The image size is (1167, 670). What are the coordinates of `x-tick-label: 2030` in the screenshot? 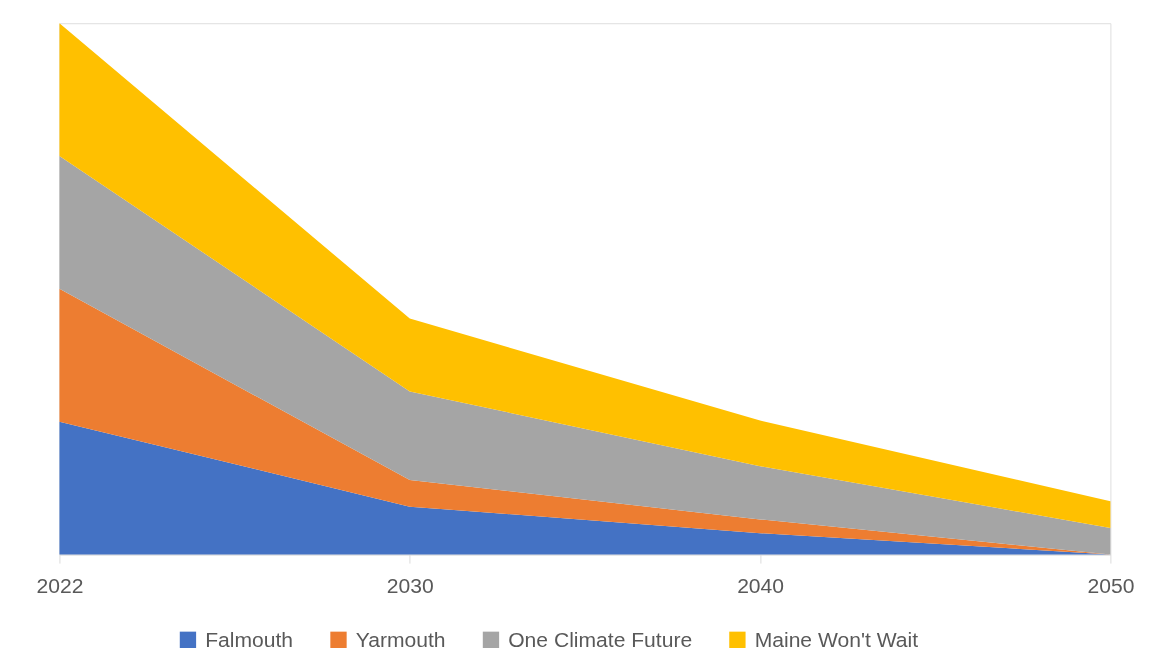 It's located at (410, 586).